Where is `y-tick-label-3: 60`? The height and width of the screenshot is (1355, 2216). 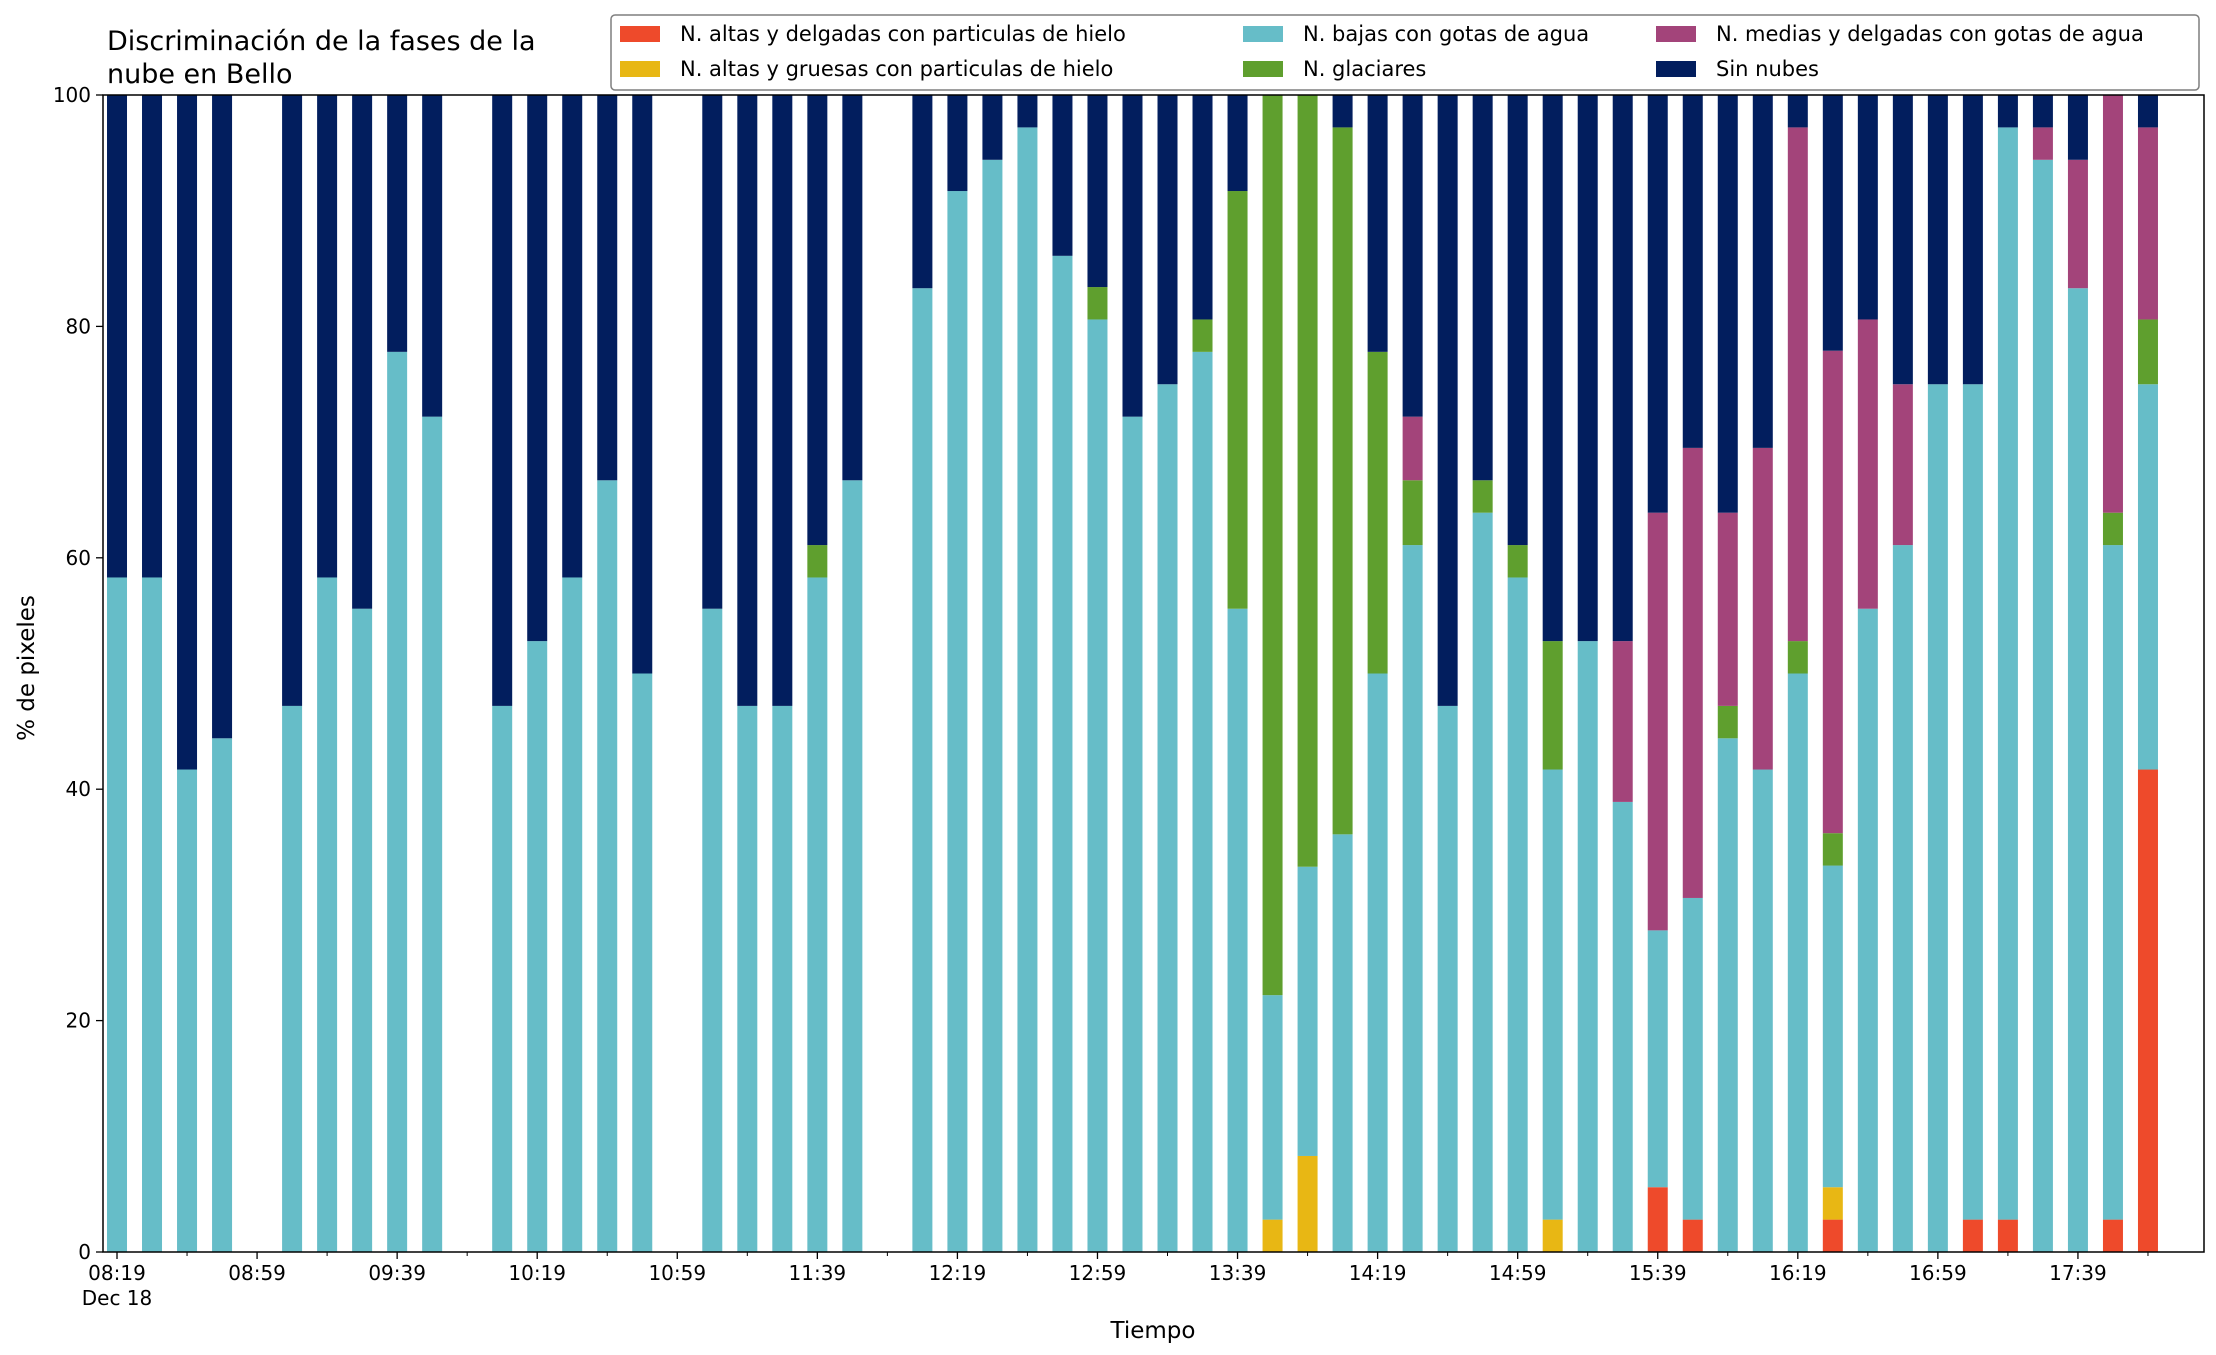
y-tick-label-3: 60 is located at coordinates (78, 558).